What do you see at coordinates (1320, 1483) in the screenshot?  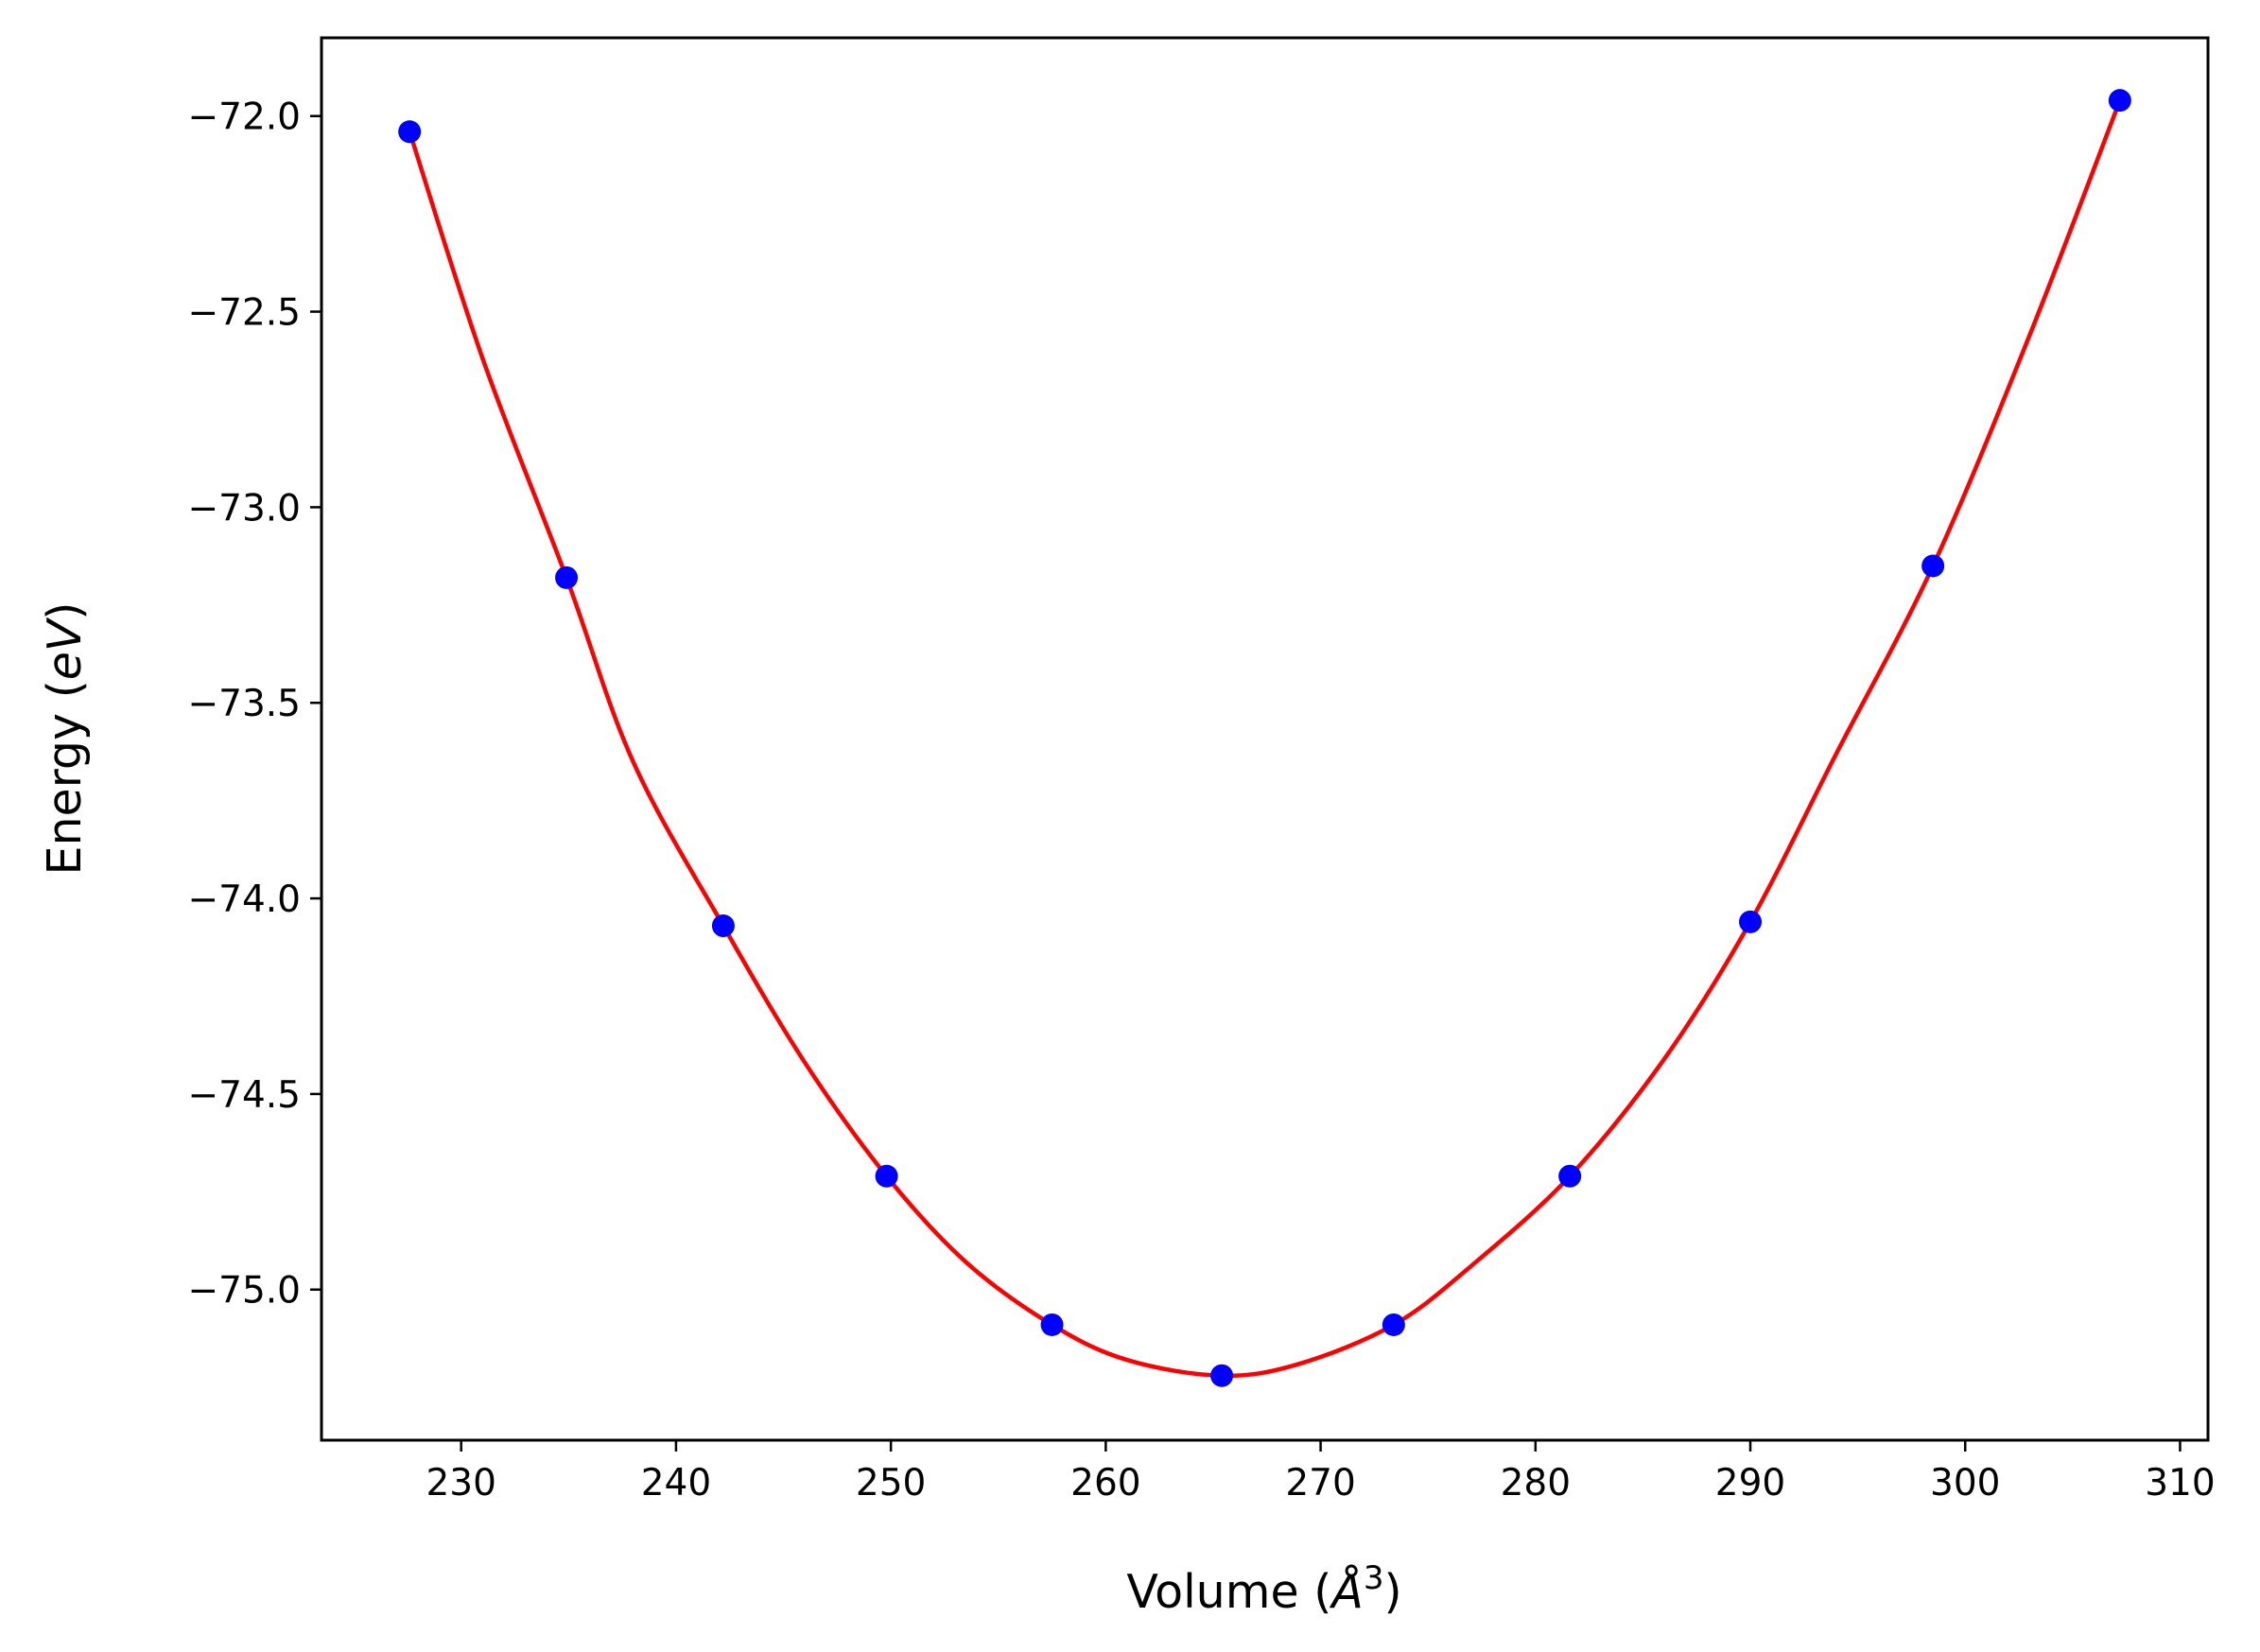 I see `x-tick-label: 270` at bounding box center [1320, 1483].